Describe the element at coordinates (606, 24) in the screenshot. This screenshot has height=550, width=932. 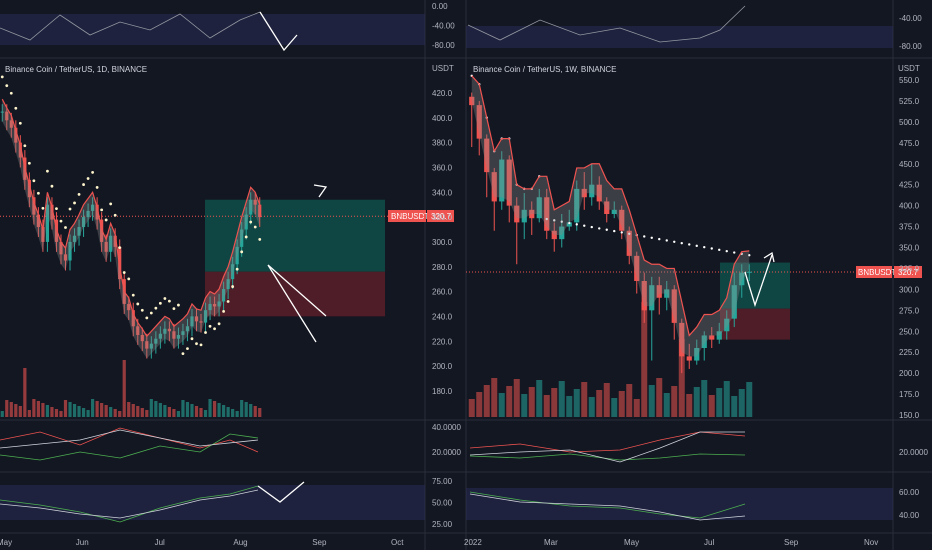
I see `right-top-osc-line` at that location.